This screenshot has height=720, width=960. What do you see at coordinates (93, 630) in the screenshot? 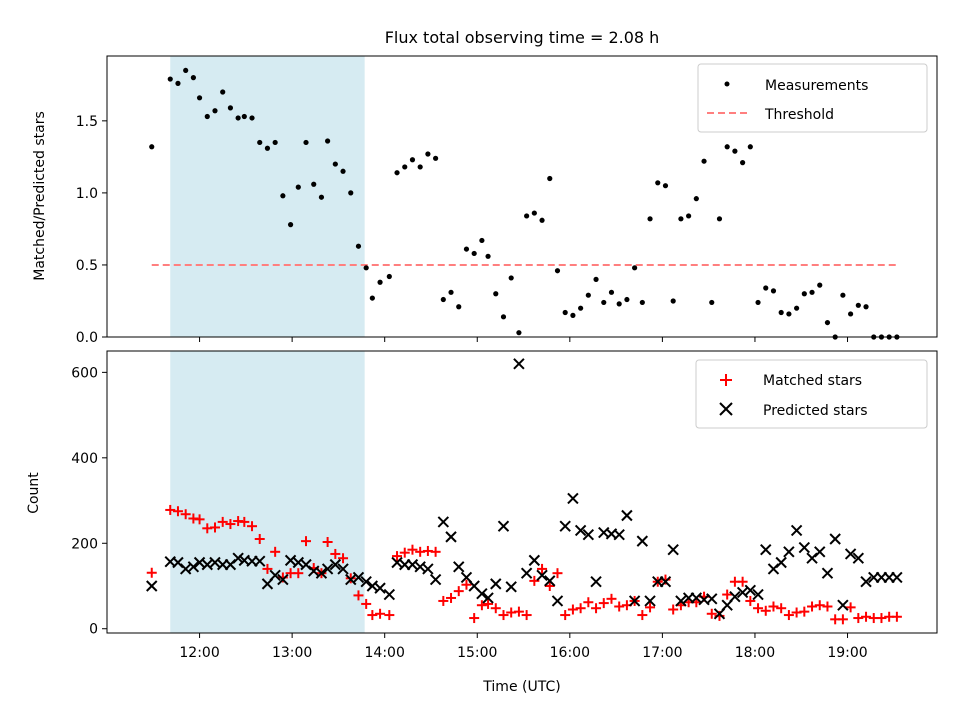
I see `y-tick-label: 0` at bounding box center [93, 630].